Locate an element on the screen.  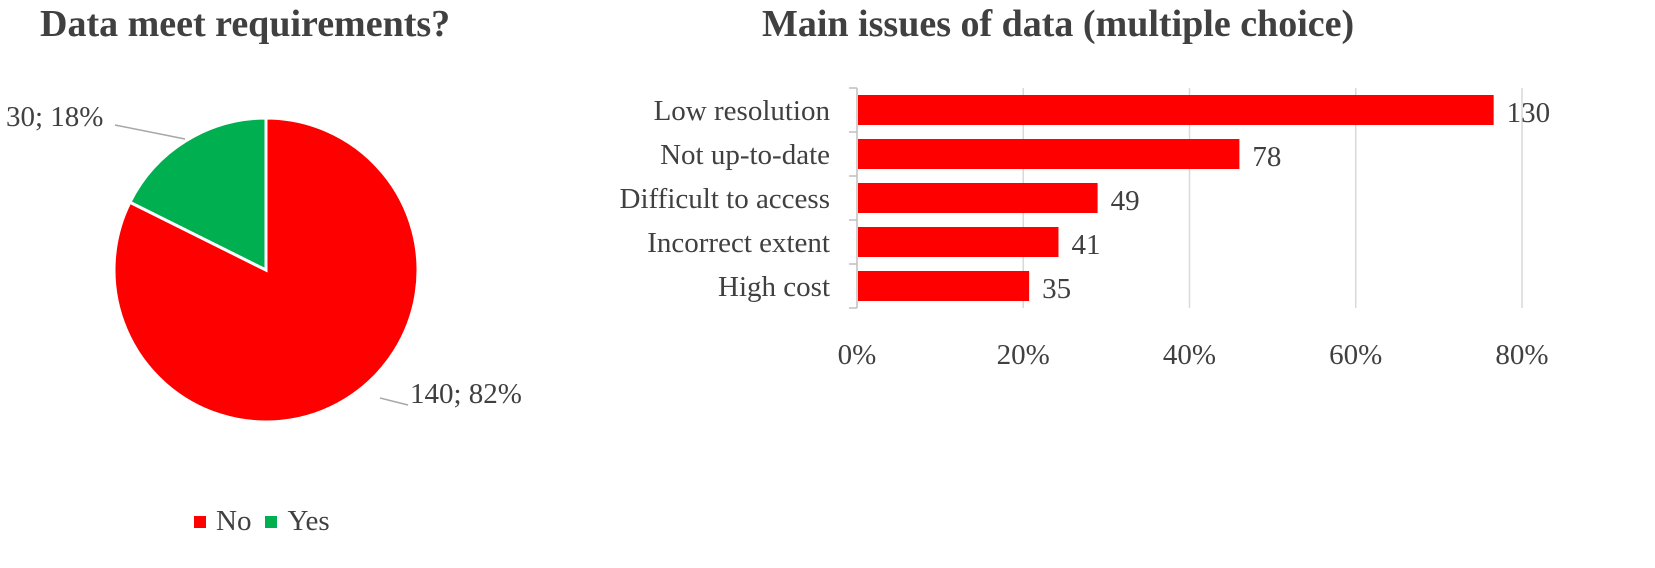
pie-data-label-yes: 30; 18% is located at coordinates (54, 117).